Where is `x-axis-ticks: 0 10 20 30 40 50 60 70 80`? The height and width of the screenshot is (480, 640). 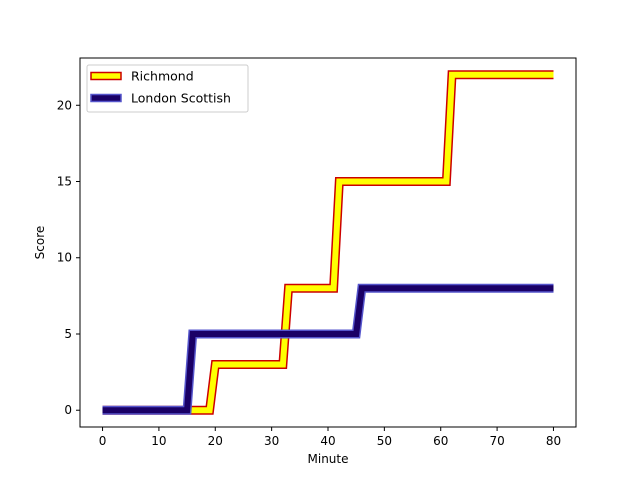 x-axis-ticks: 0 10 20 30 40 50 60 70 80 is located at coordinates (330, 437).